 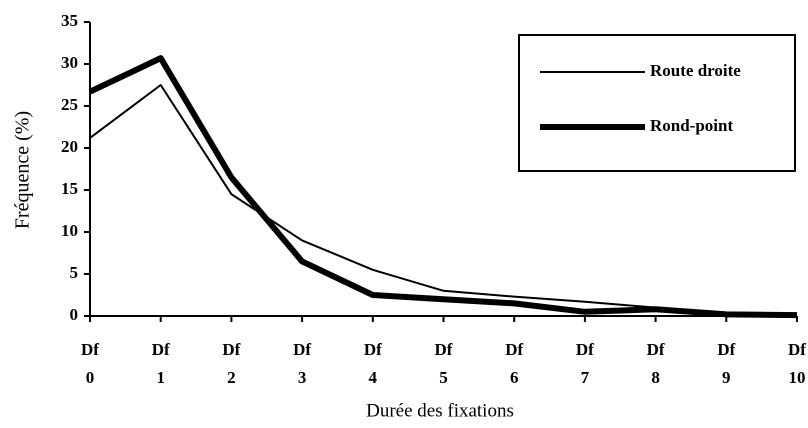 What do you see at coordinates (655, 363) in the screenshot?
I see `x-tick-label: Df 8` at bounding box center [655, 363].